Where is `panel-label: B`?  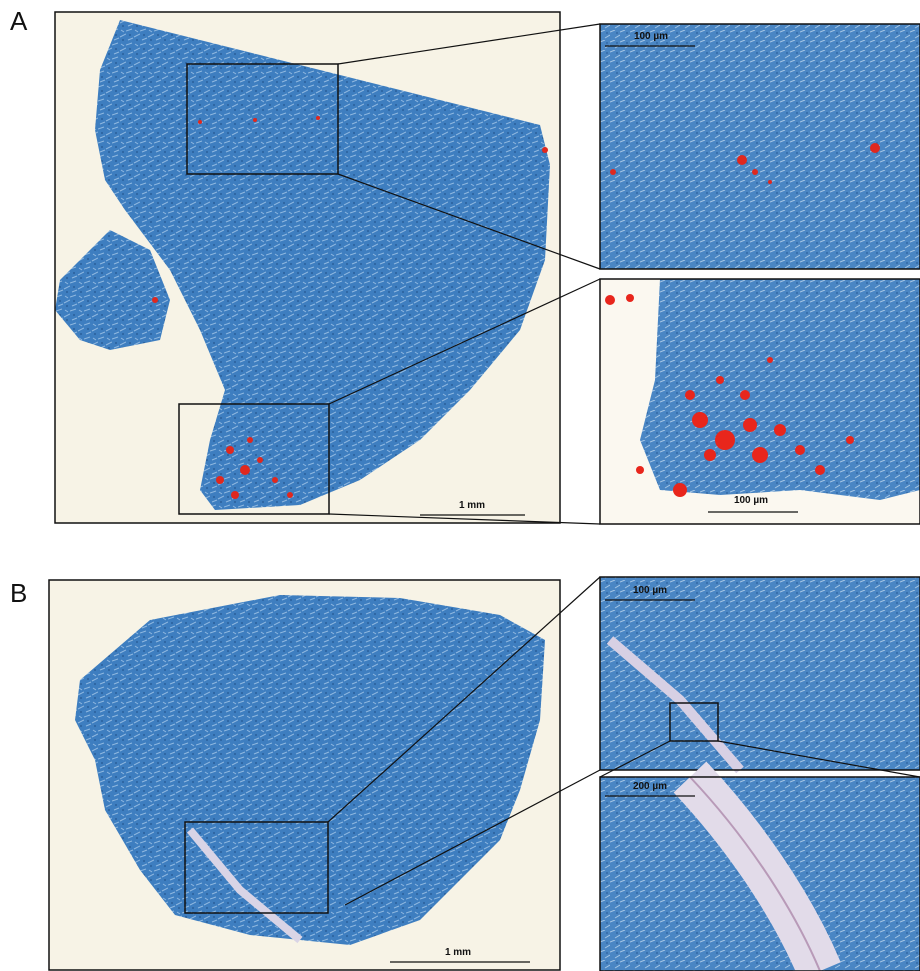
panel-label: B is located at coordinates (18, 593).